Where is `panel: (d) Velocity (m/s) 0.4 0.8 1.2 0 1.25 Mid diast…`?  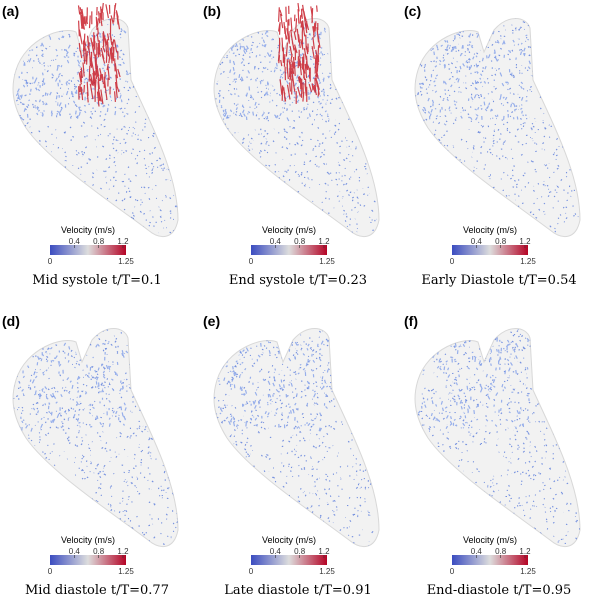 panel: (d) Velocity (m/s) 0.4 0.8 1.2 0 1.25 Mid diast… is located at coordinates (90, 454).